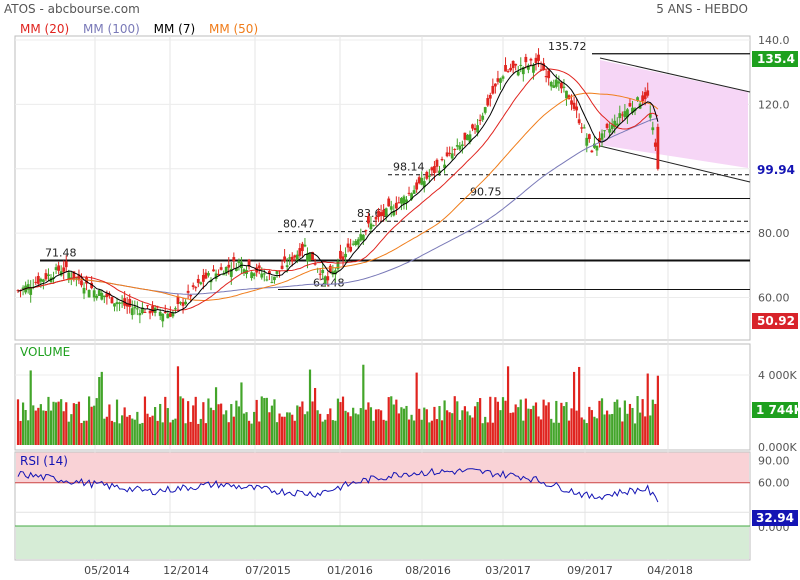  What do you see at coordinates (670, 570) in the screenshot?
I see `x-tick-label: 04/2018` at bounding box center [670, 570].